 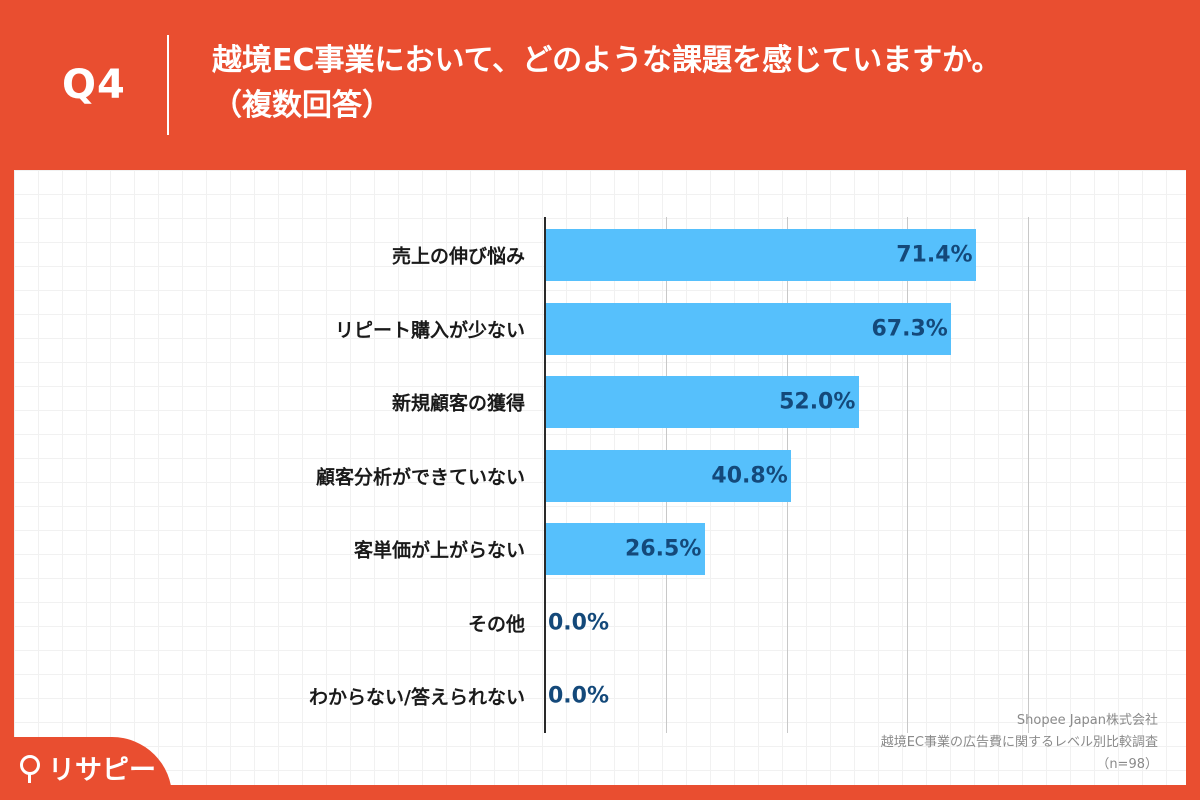 I want to click on category-label: 新規顧客の獲得, so click(x=458, y=403).